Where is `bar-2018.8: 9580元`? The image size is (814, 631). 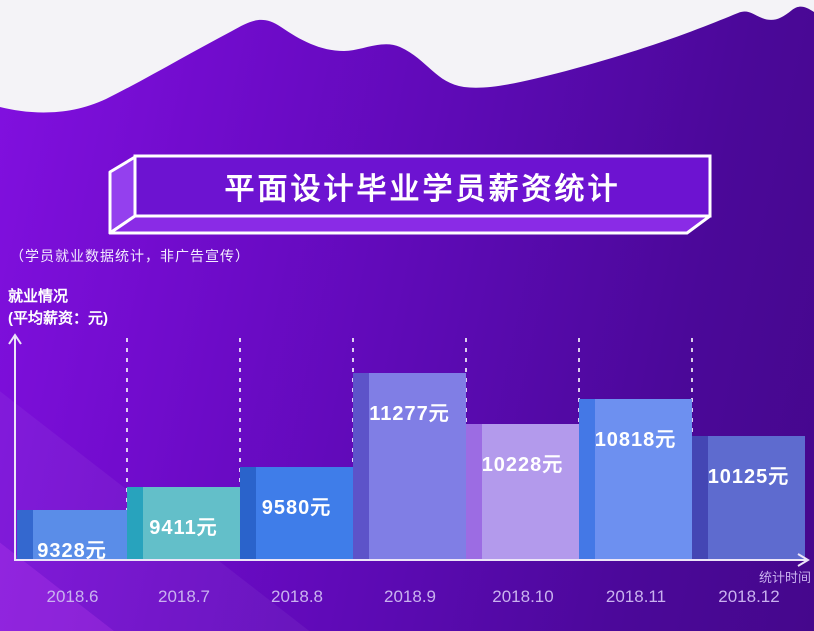 bar-2018.8: 9580元 is located at coordinates (296, 513).